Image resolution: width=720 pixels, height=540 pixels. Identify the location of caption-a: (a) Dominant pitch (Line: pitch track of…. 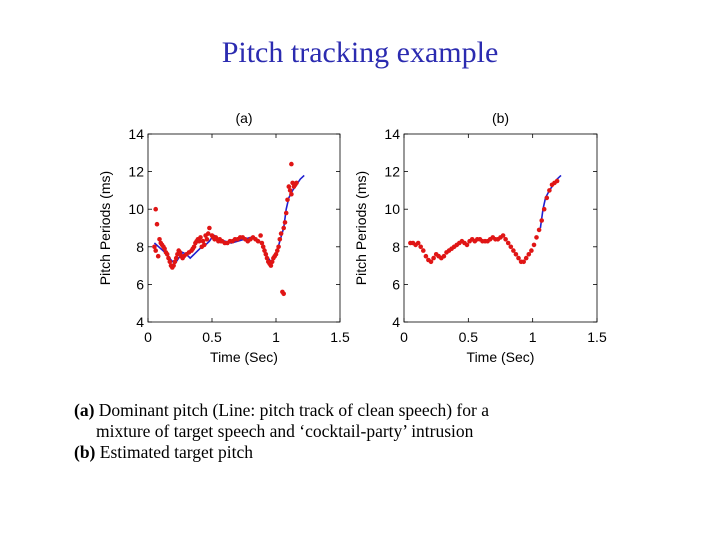
(354, 410).